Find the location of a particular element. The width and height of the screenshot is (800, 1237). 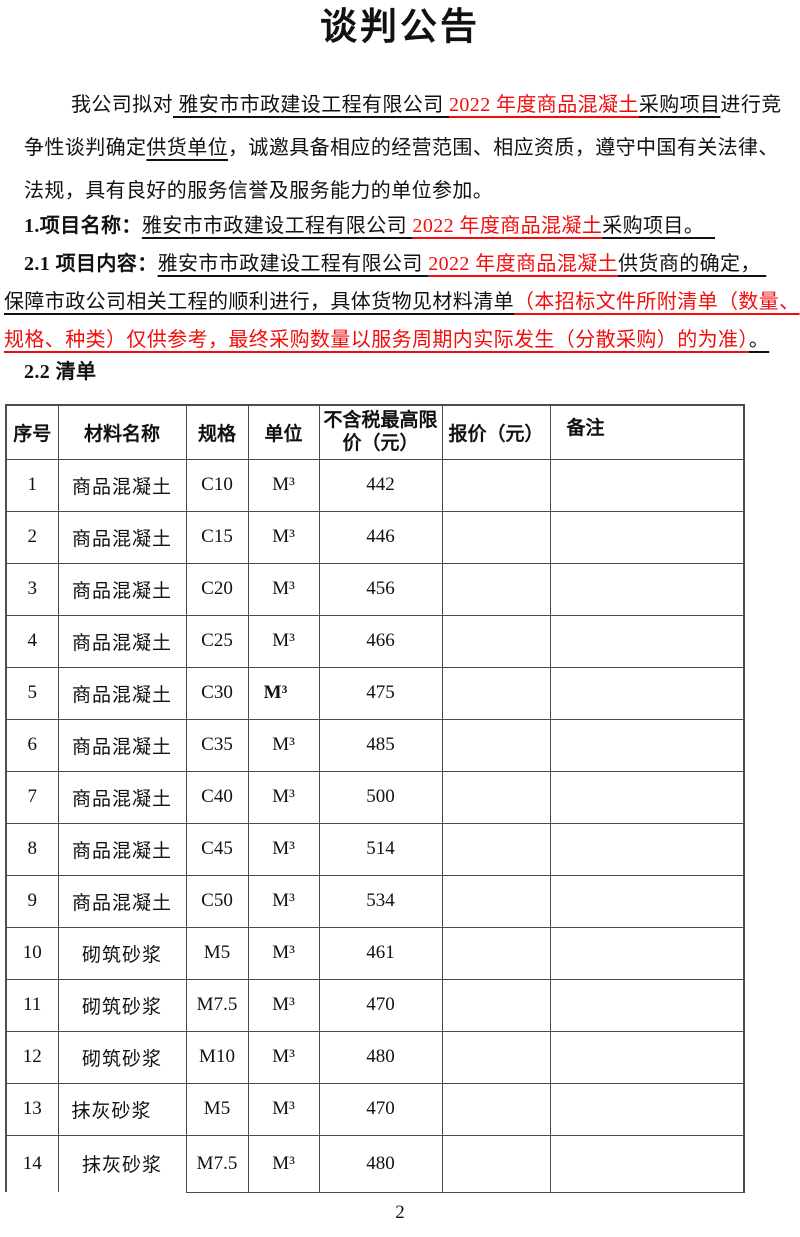

cell-price: 446 is located at coordinates (380, 537).